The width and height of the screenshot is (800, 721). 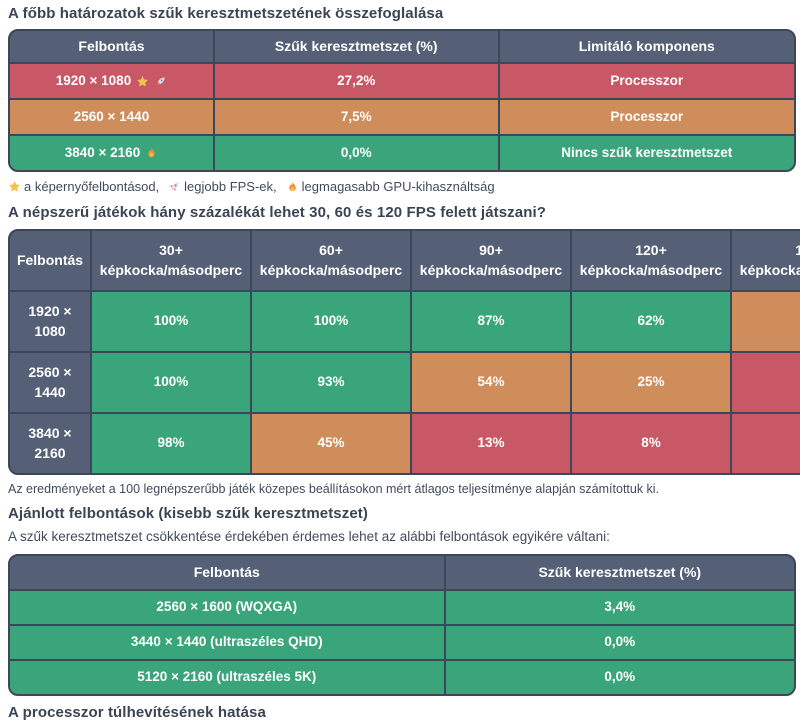 What do you see at coordinates (111, 47) in the screenshot?
I see `summary-column-header: Felbontás` at bounding box center [111, 47].